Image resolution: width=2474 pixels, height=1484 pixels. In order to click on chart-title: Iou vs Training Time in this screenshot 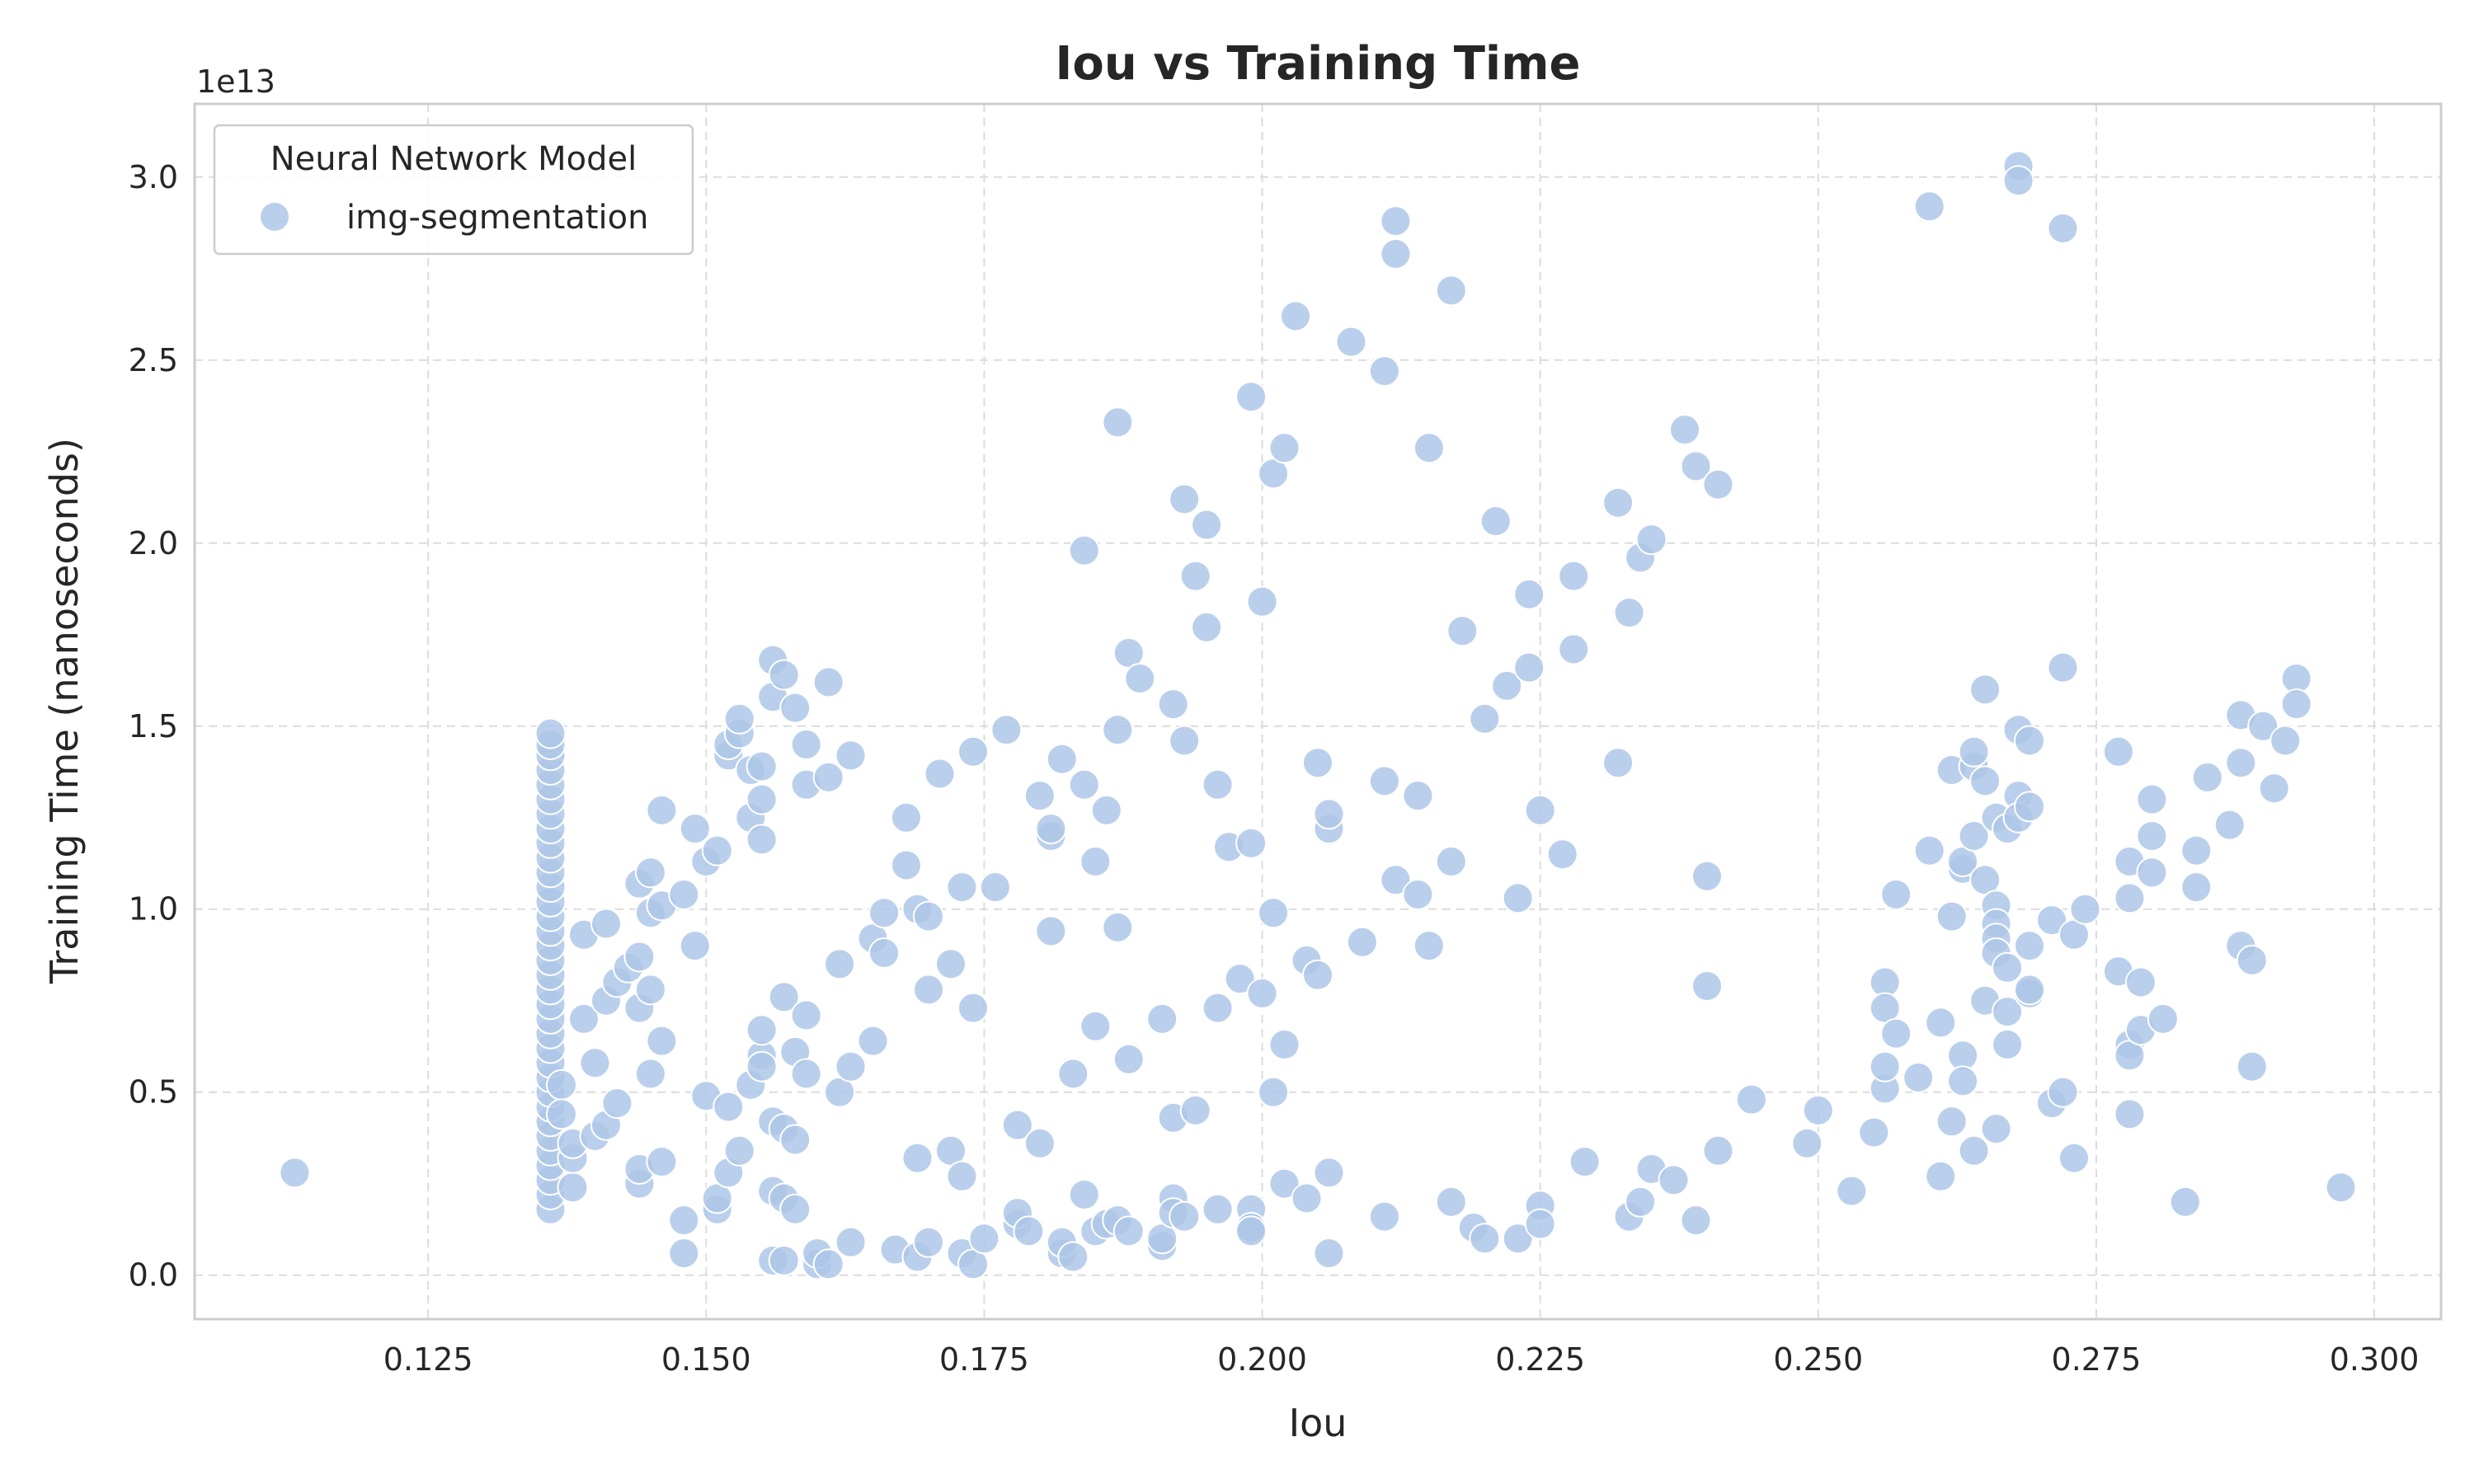, I will do `click(1318, 64)`.